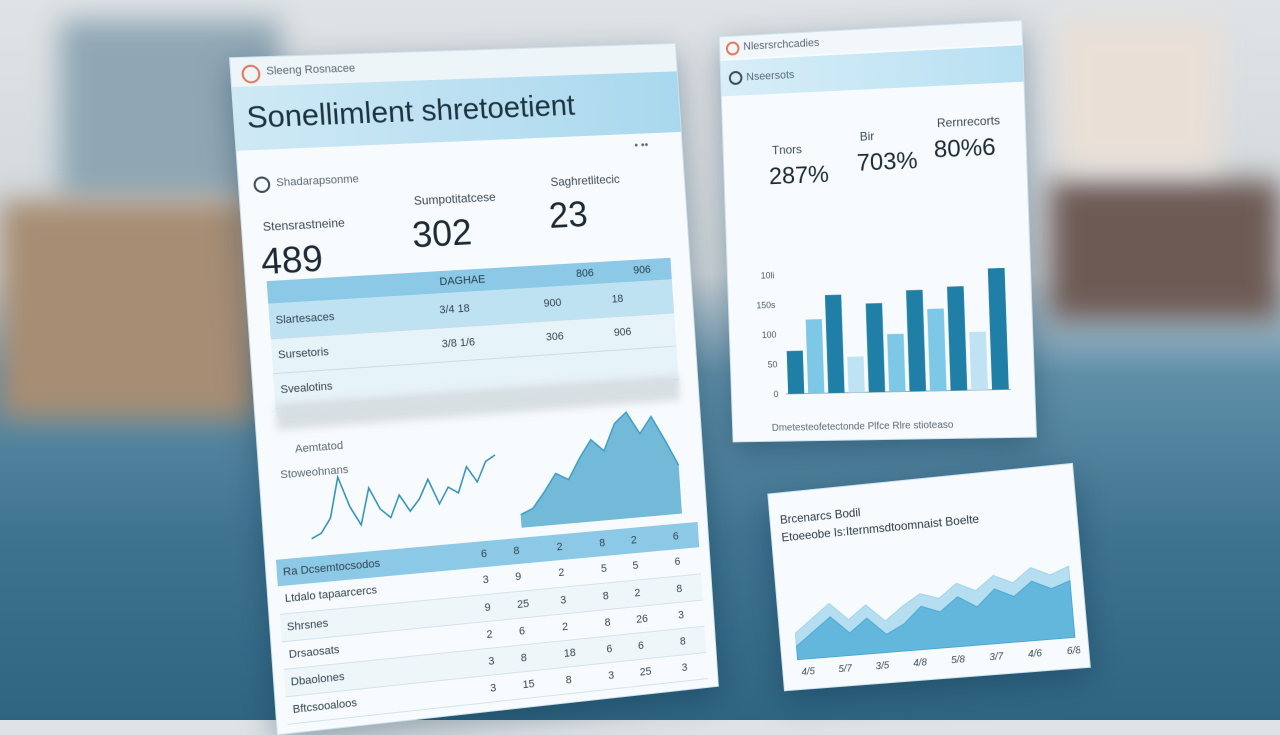 The width and height of the screenshot is (1280, 735). What do you see at coordinates (622, 332) in the screenshot?
I see `table-cell: 906` at bounding box center [622, 332].